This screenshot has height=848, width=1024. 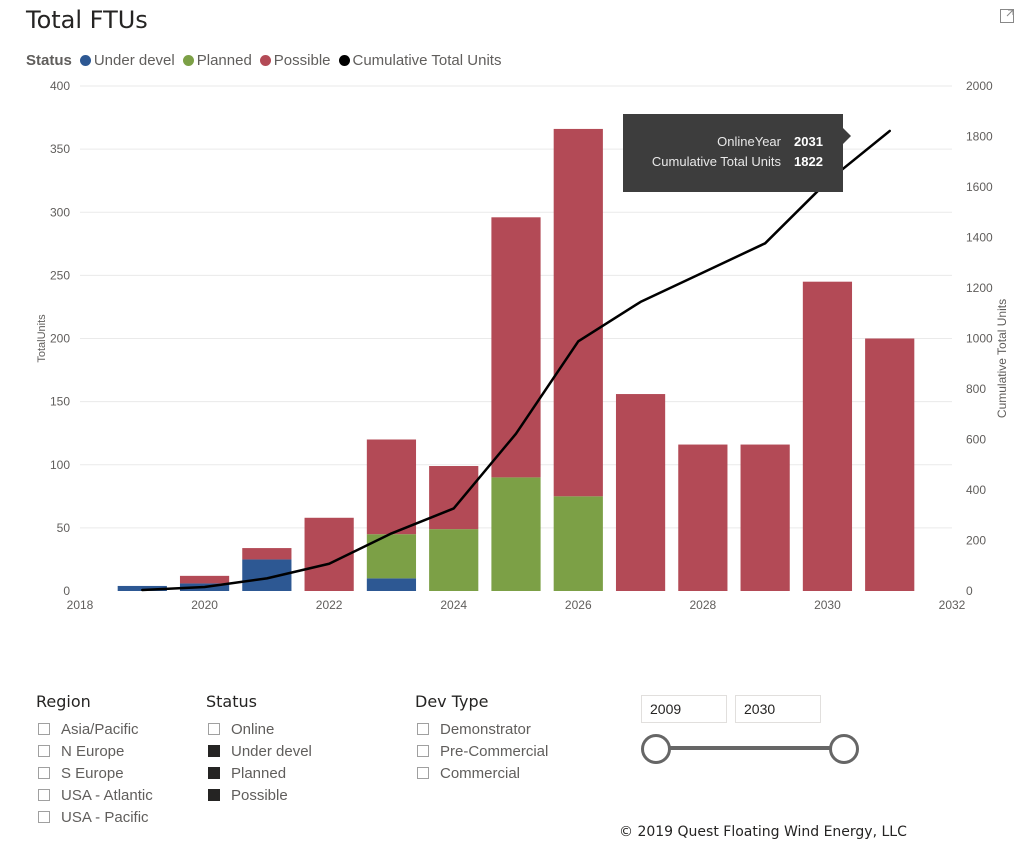 I want to click on slicer-item-s-europe: S Europe, so click(x=94, y=773).